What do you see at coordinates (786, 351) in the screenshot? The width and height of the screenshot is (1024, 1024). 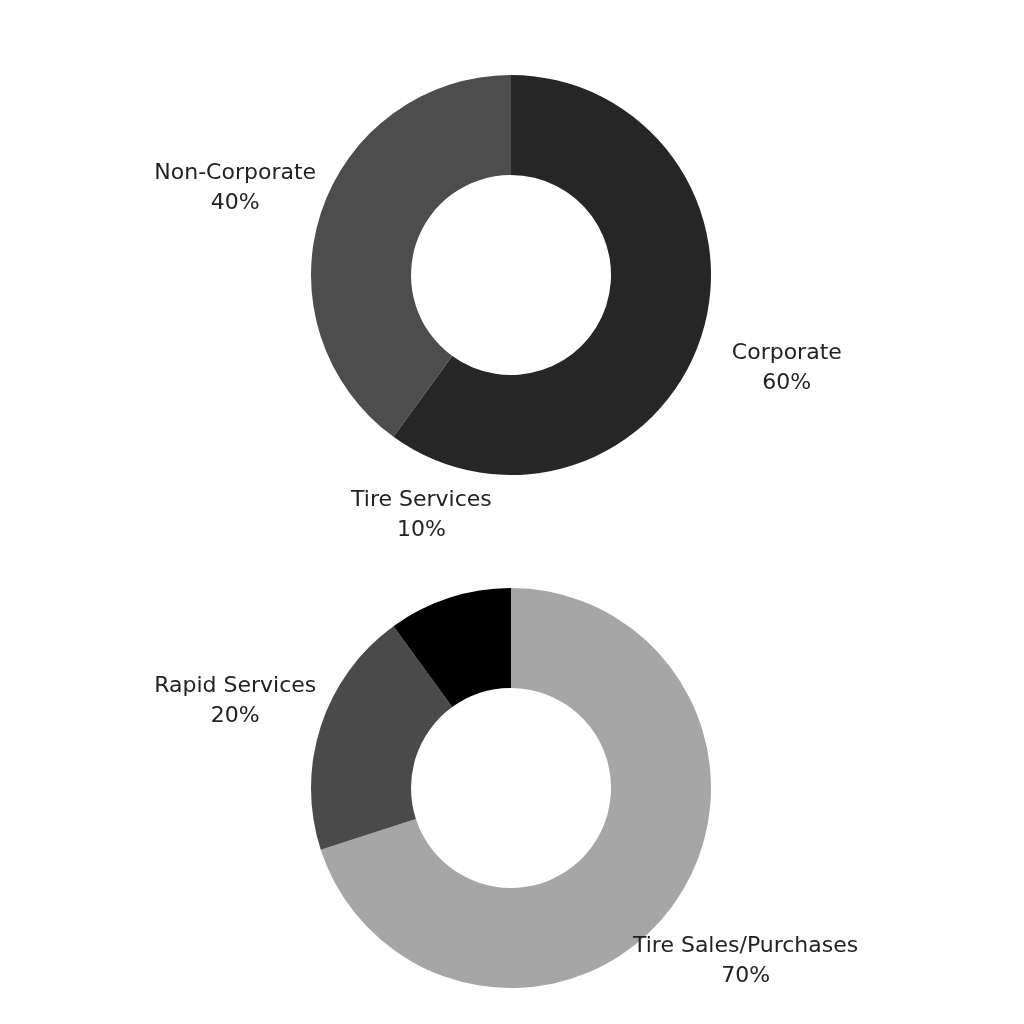 I see `slice-label: Corporate` at bounding box center [786, 351].